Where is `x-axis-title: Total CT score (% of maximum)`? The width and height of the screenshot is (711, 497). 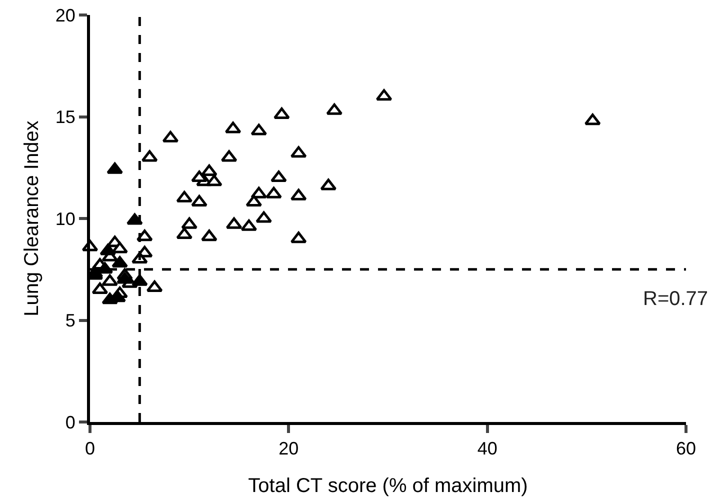 x-axis-title: Total CT score (% of maximum) is located at coordinates (388, 486).